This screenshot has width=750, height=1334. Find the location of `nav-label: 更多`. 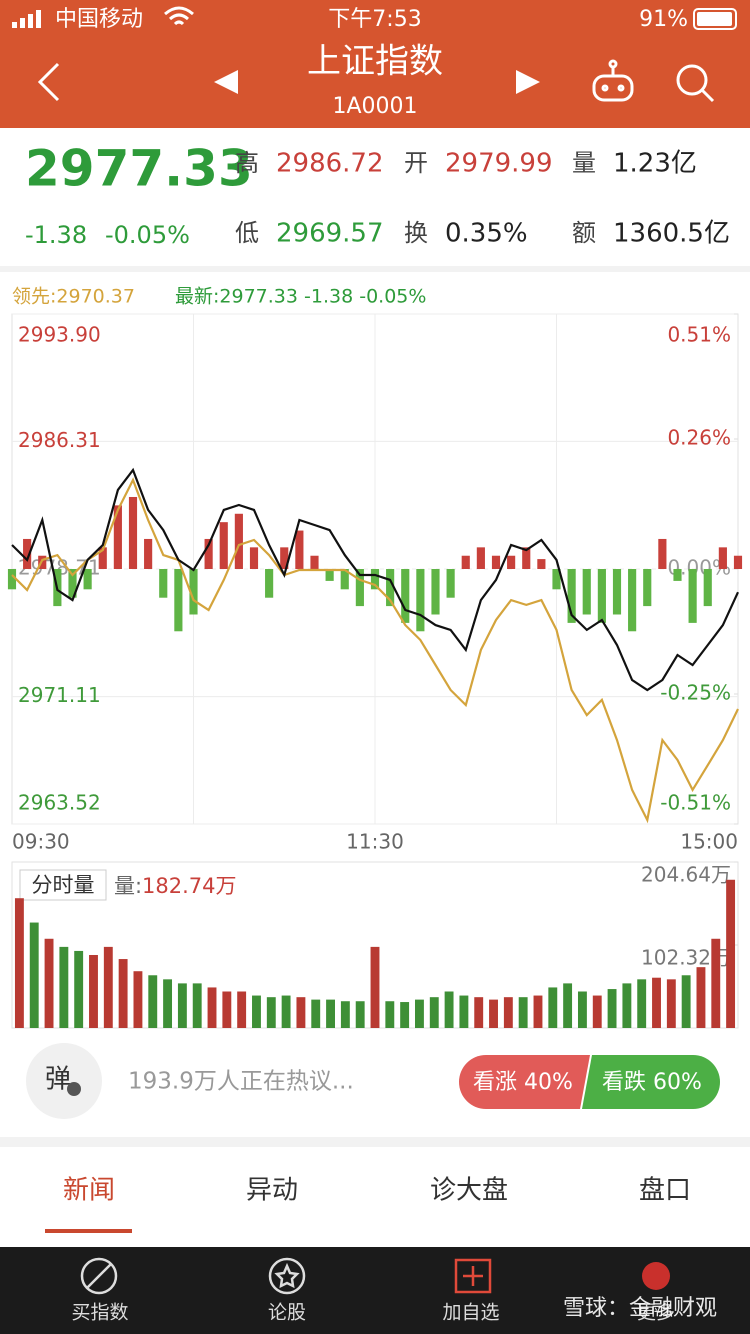

nav-label: 更多 is located at coordinates (656, 1313).